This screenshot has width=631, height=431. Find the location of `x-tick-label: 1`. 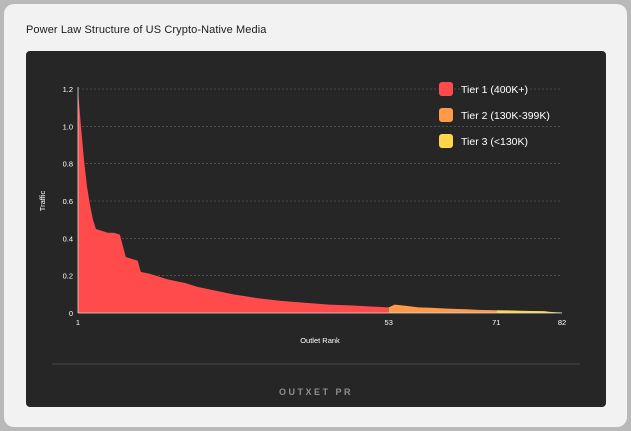

x-tick-label: 1 is located at coordinates (78, 322).